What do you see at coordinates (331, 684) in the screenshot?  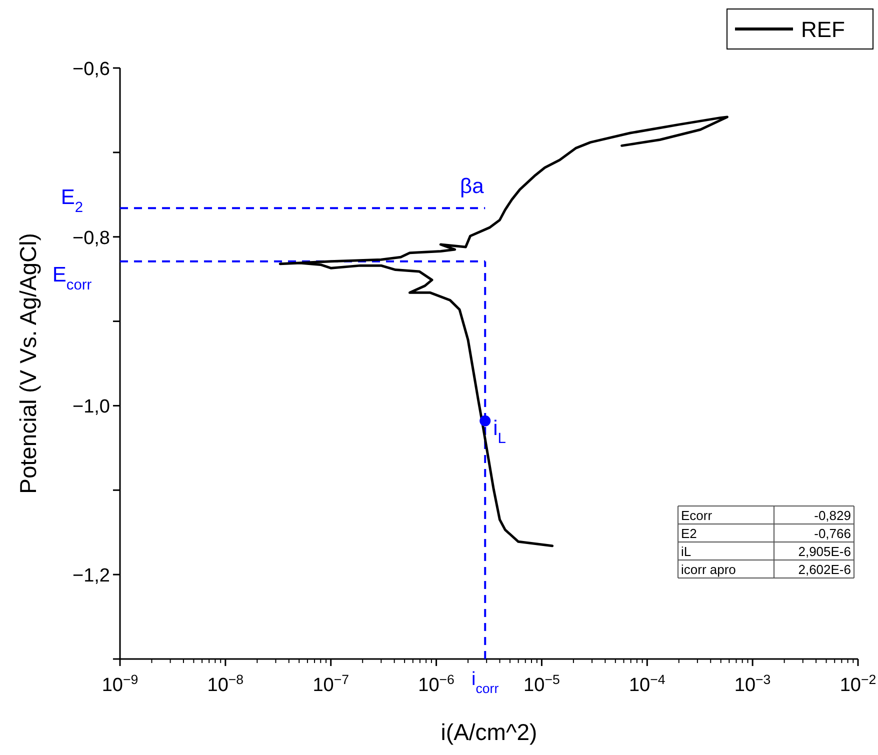 I see `x-tick-label: 10$^{−7}$` at bounding box center [331, 684].